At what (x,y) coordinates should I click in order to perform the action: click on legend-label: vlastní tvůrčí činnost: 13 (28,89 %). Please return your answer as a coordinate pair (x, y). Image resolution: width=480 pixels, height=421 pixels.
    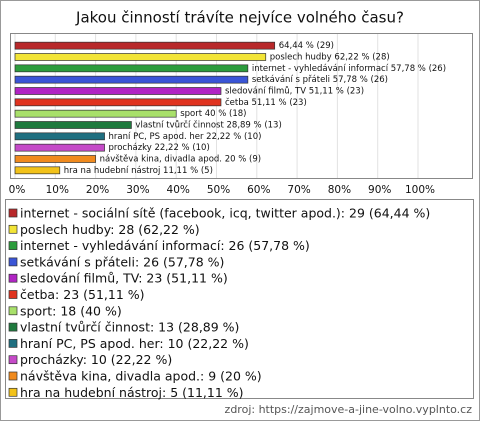
    Looking at the image, I should click on (129, 327).